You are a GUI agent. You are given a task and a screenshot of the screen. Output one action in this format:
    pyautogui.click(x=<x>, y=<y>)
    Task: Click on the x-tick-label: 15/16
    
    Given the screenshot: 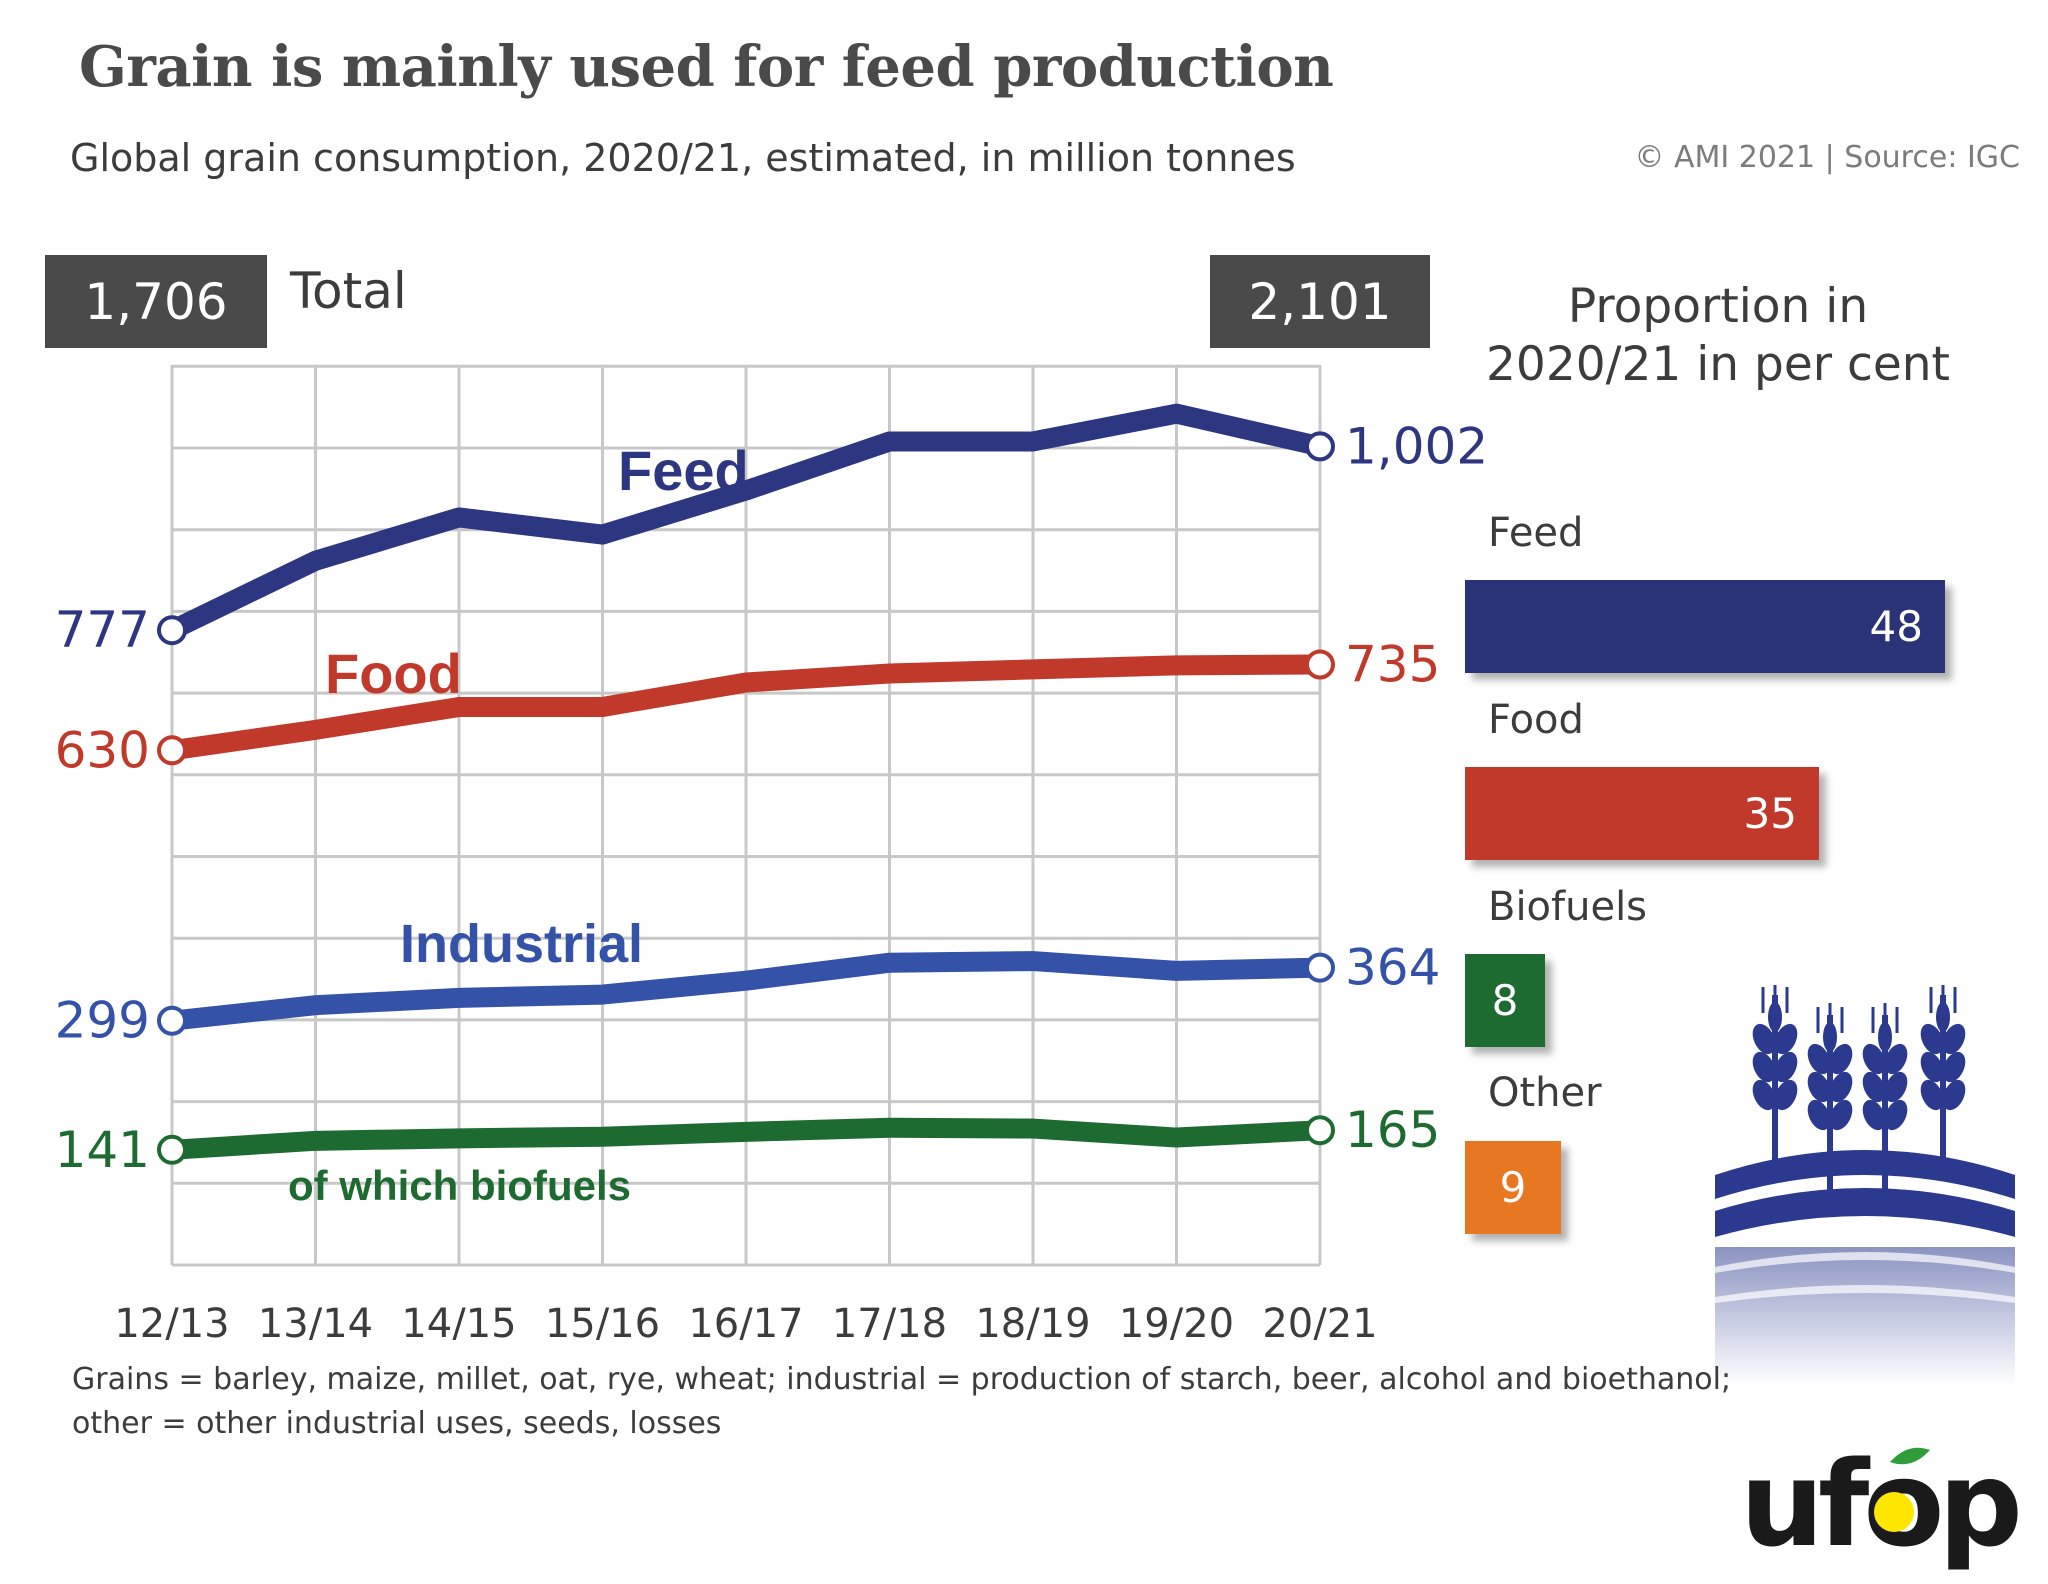 What is the action you would take?
    pyautogui.click(x=602, y=1320)
    